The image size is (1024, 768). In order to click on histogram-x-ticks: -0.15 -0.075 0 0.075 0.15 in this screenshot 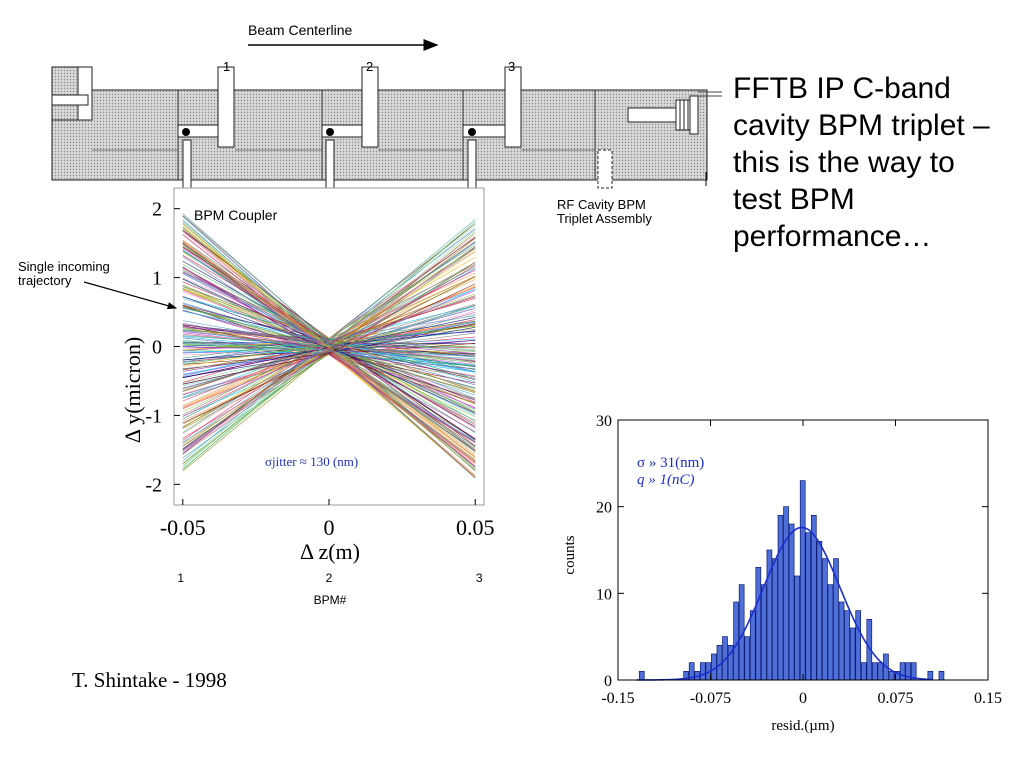, I will do `click(801, 563)`.